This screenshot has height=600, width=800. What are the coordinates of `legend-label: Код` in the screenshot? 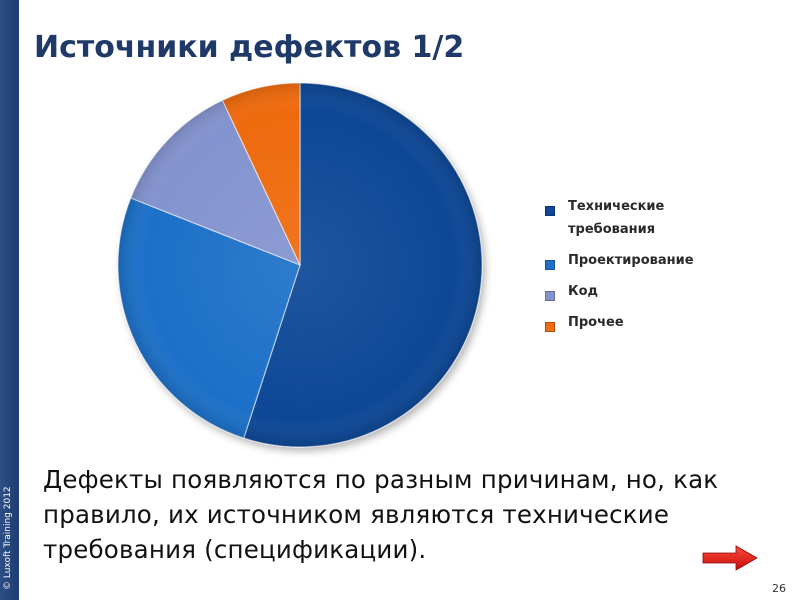 It's located at (583, 291).